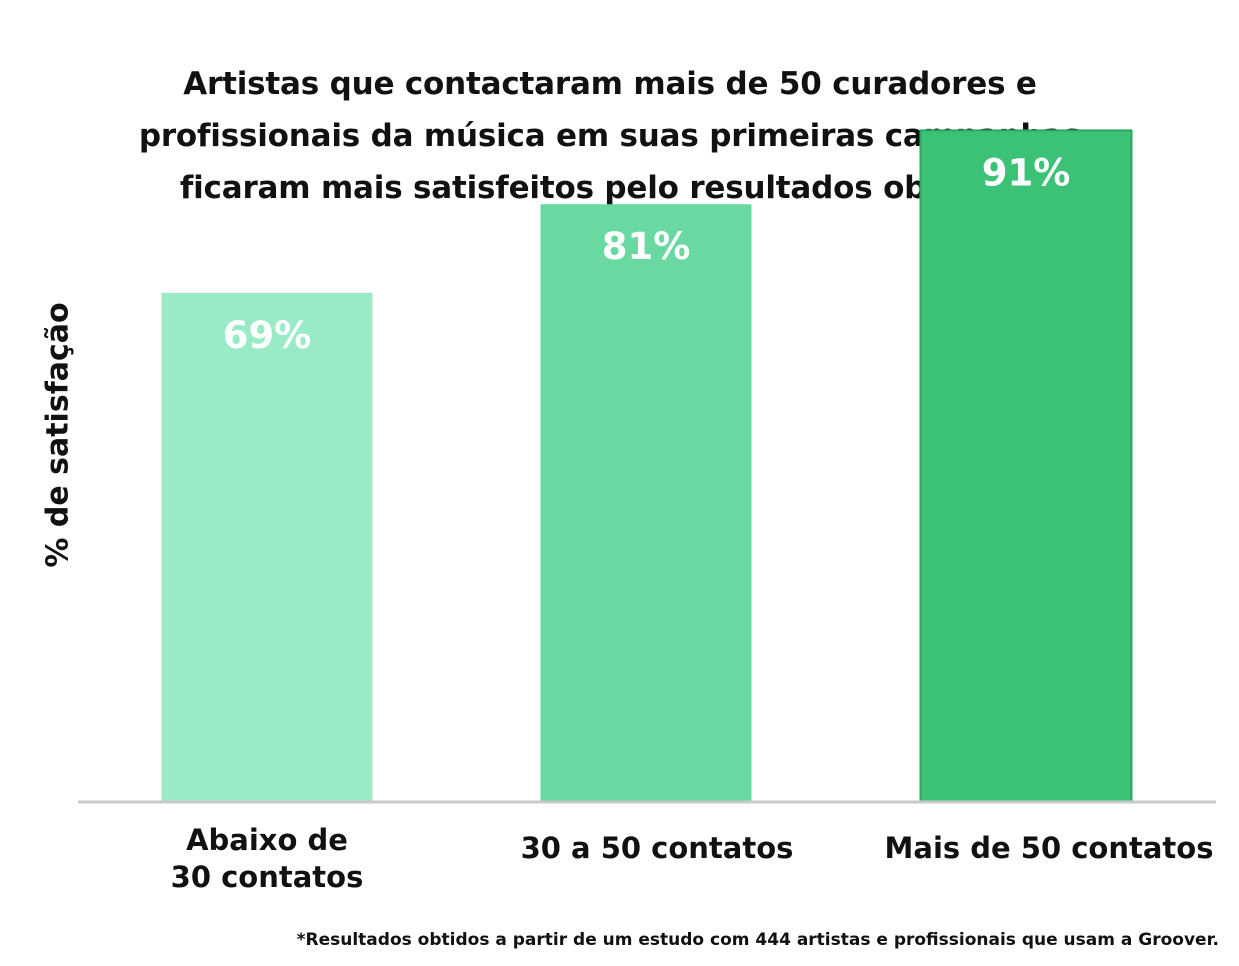  I want to click on x-tick-label-abaixo-de-30: Abaixo de 30 contatos, so click(267, 858).